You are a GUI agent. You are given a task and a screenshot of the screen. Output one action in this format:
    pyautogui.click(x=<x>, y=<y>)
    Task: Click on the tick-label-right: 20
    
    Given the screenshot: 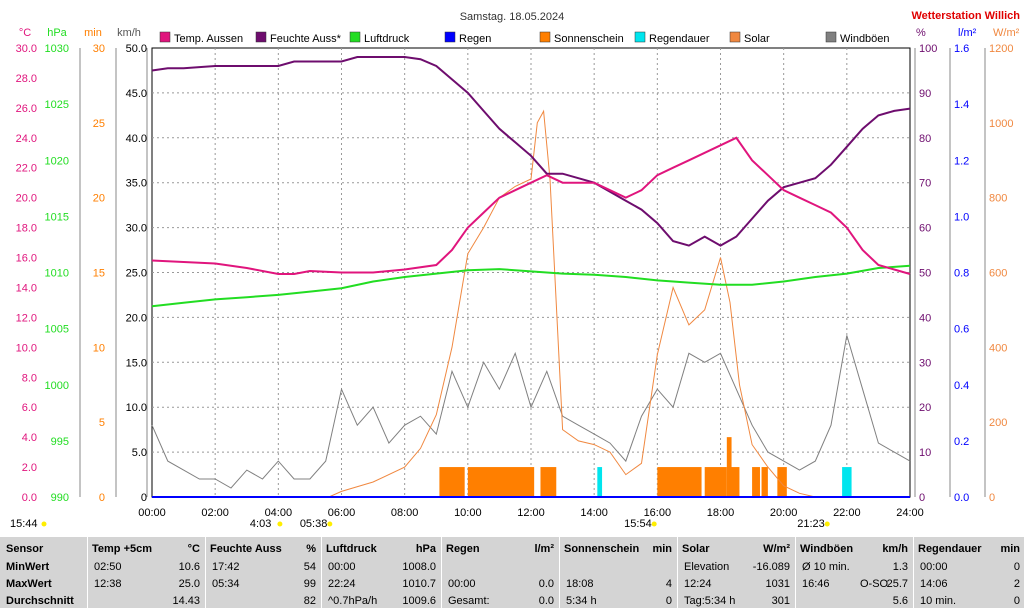 What is the action you would take?
    pyautogui.click(x=925, y=408)
    